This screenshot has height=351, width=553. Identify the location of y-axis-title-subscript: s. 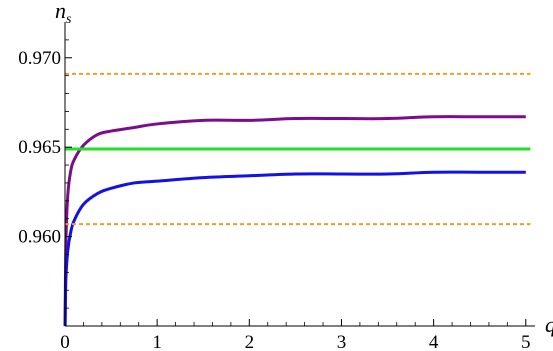
(69, 19).